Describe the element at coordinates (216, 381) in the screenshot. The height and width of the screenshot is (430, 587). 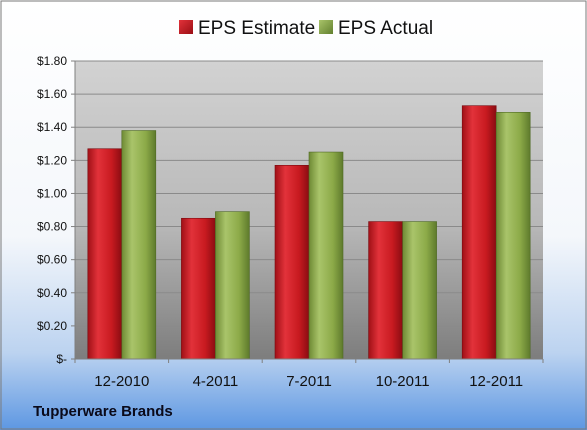
I see `x-category-label: 4-2011` at that location.